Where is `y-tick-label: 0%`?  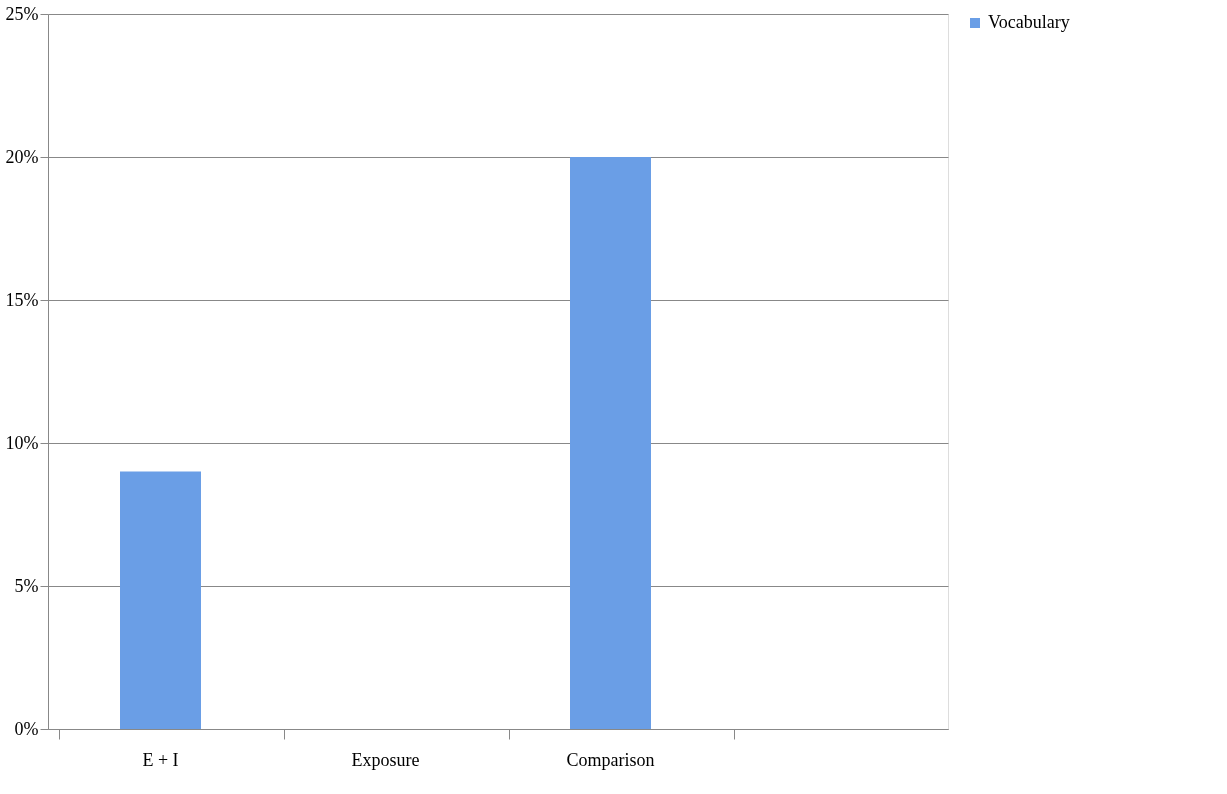 y-tick-label: 0% is located at coordinates (26, 728).